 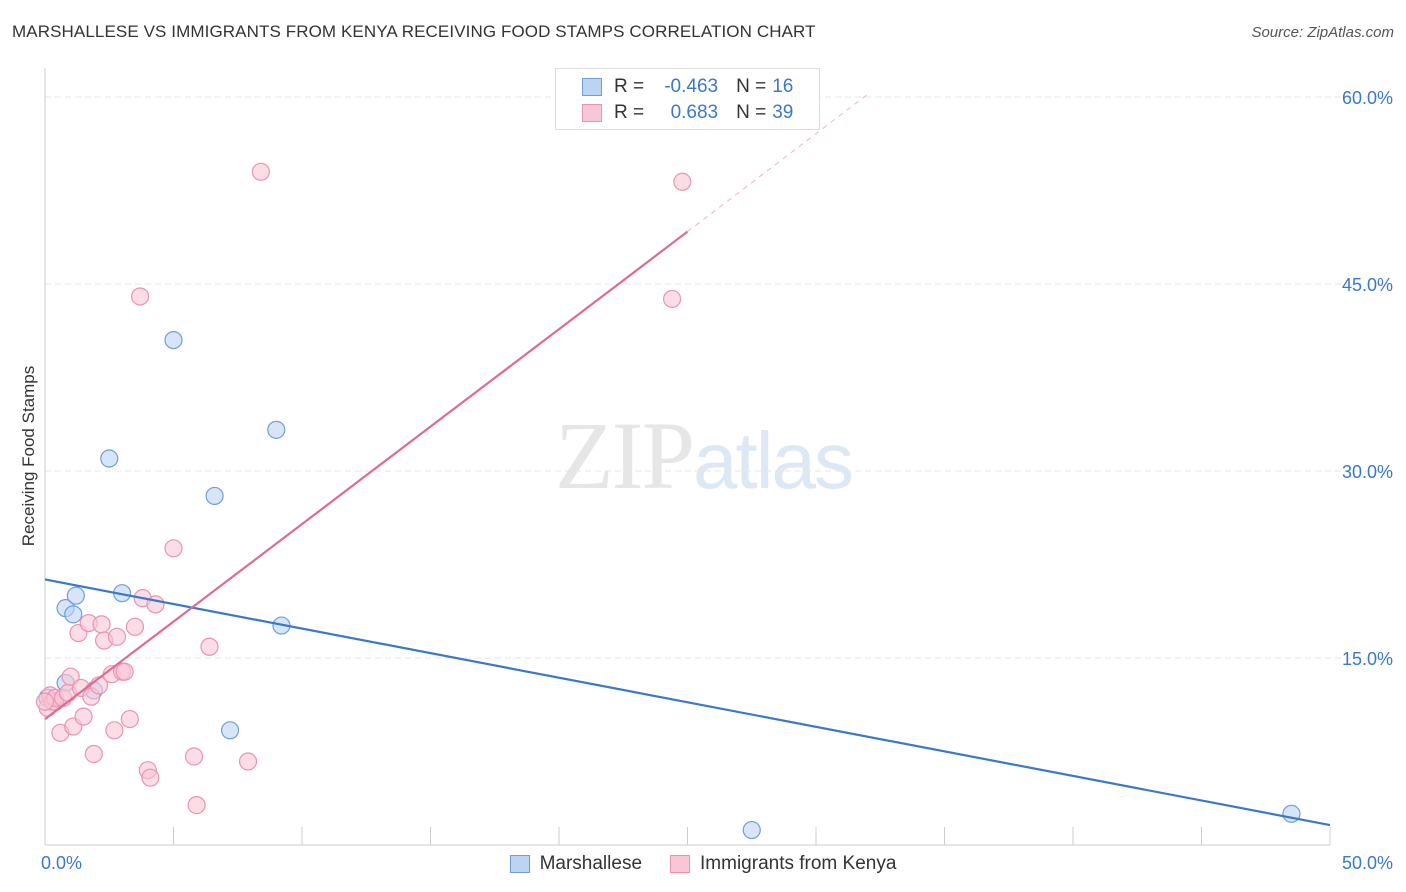 What do you see at coordinates (773, 460) in the screenshot?
I see `watermark-atlas: atlas` at bounding box center [773, 460].